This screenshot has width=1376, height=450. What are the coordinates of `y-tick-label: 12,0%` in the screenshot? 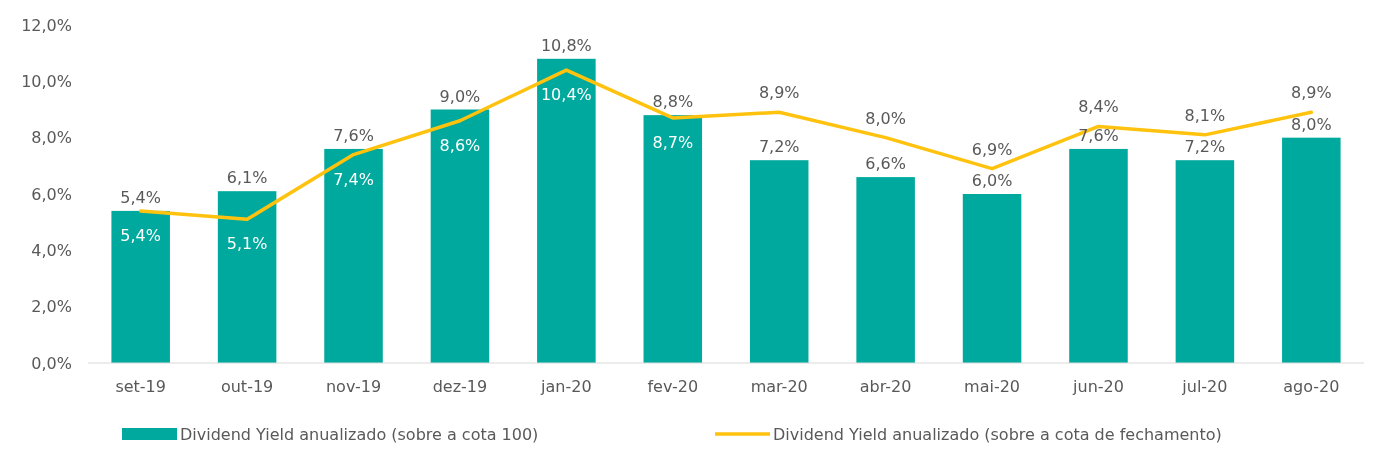 It's located at (46, 25).